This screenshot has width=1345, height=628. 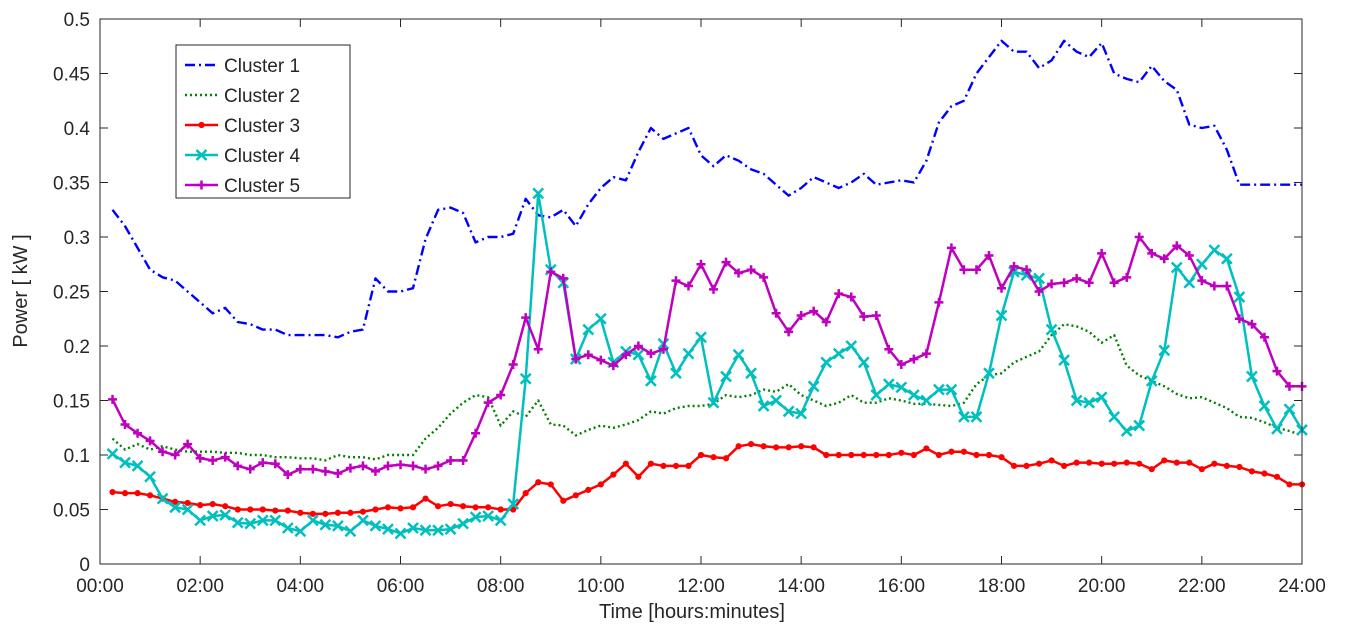 What do you see at coordinates (71, 293) in the screenshot?
I see `y-tick-label: 0.25` at bounding box center [71, 293].